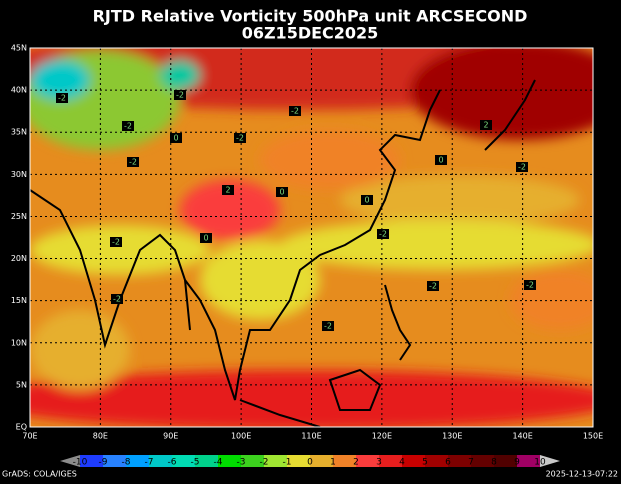 The height and width of the screenshot is (484, 621). Describe the element at coordinates (19, 258) in the screenshot. I see `lat-label: 20N` at that location.